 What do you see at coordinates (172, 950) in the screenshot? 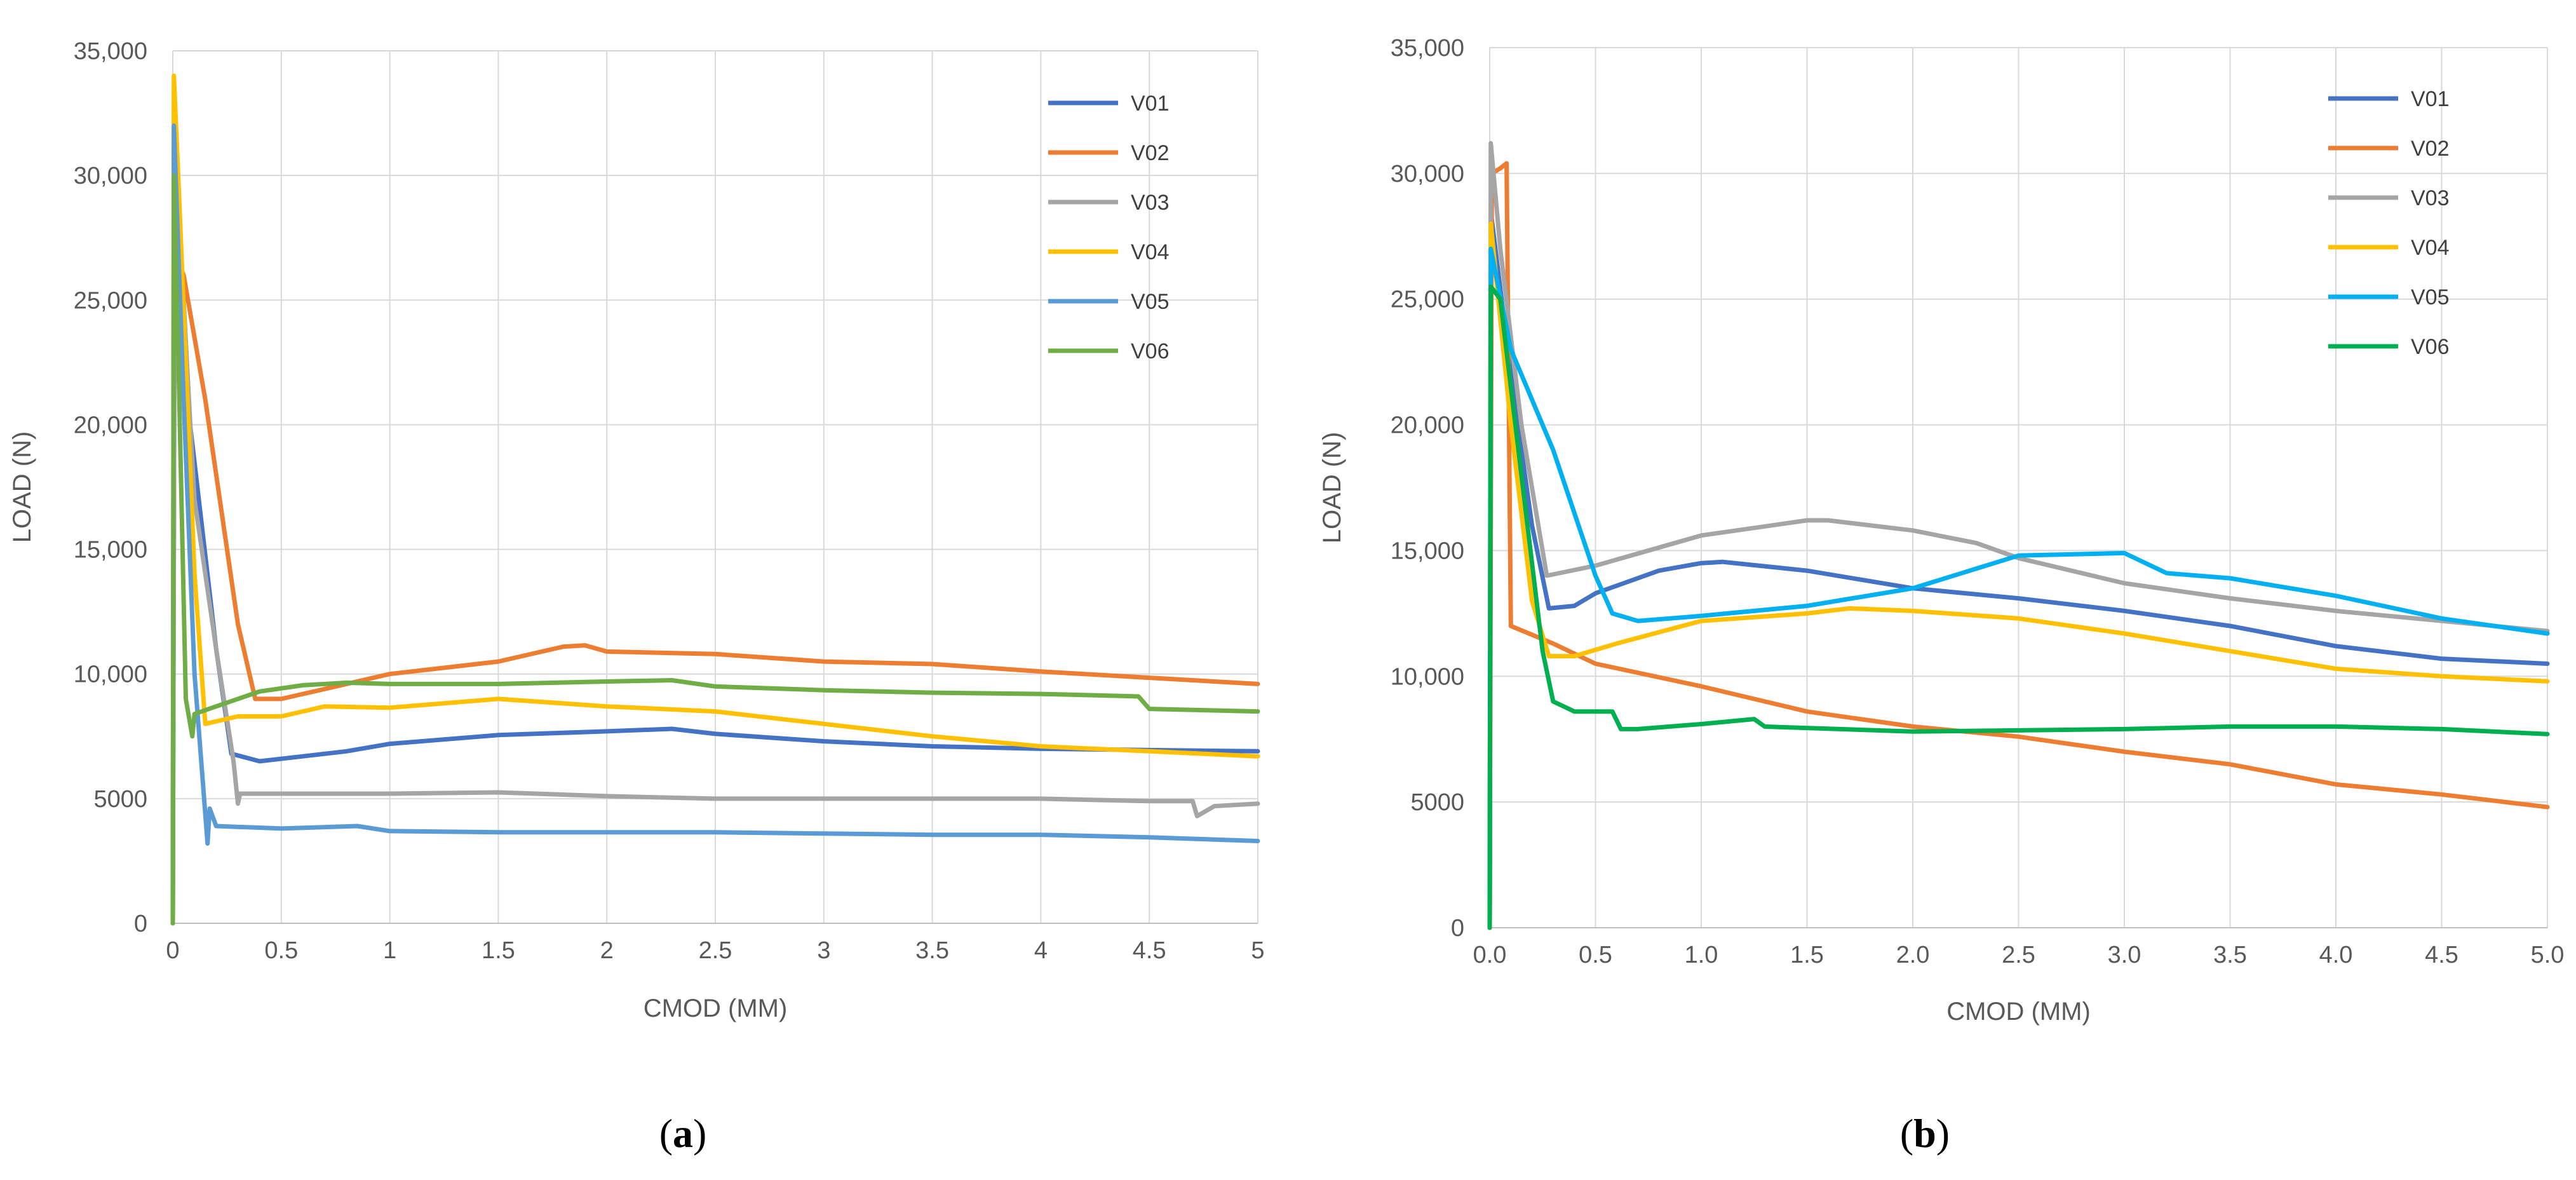
I see `x-tick-label: 0` at bounding box center [172, 950].